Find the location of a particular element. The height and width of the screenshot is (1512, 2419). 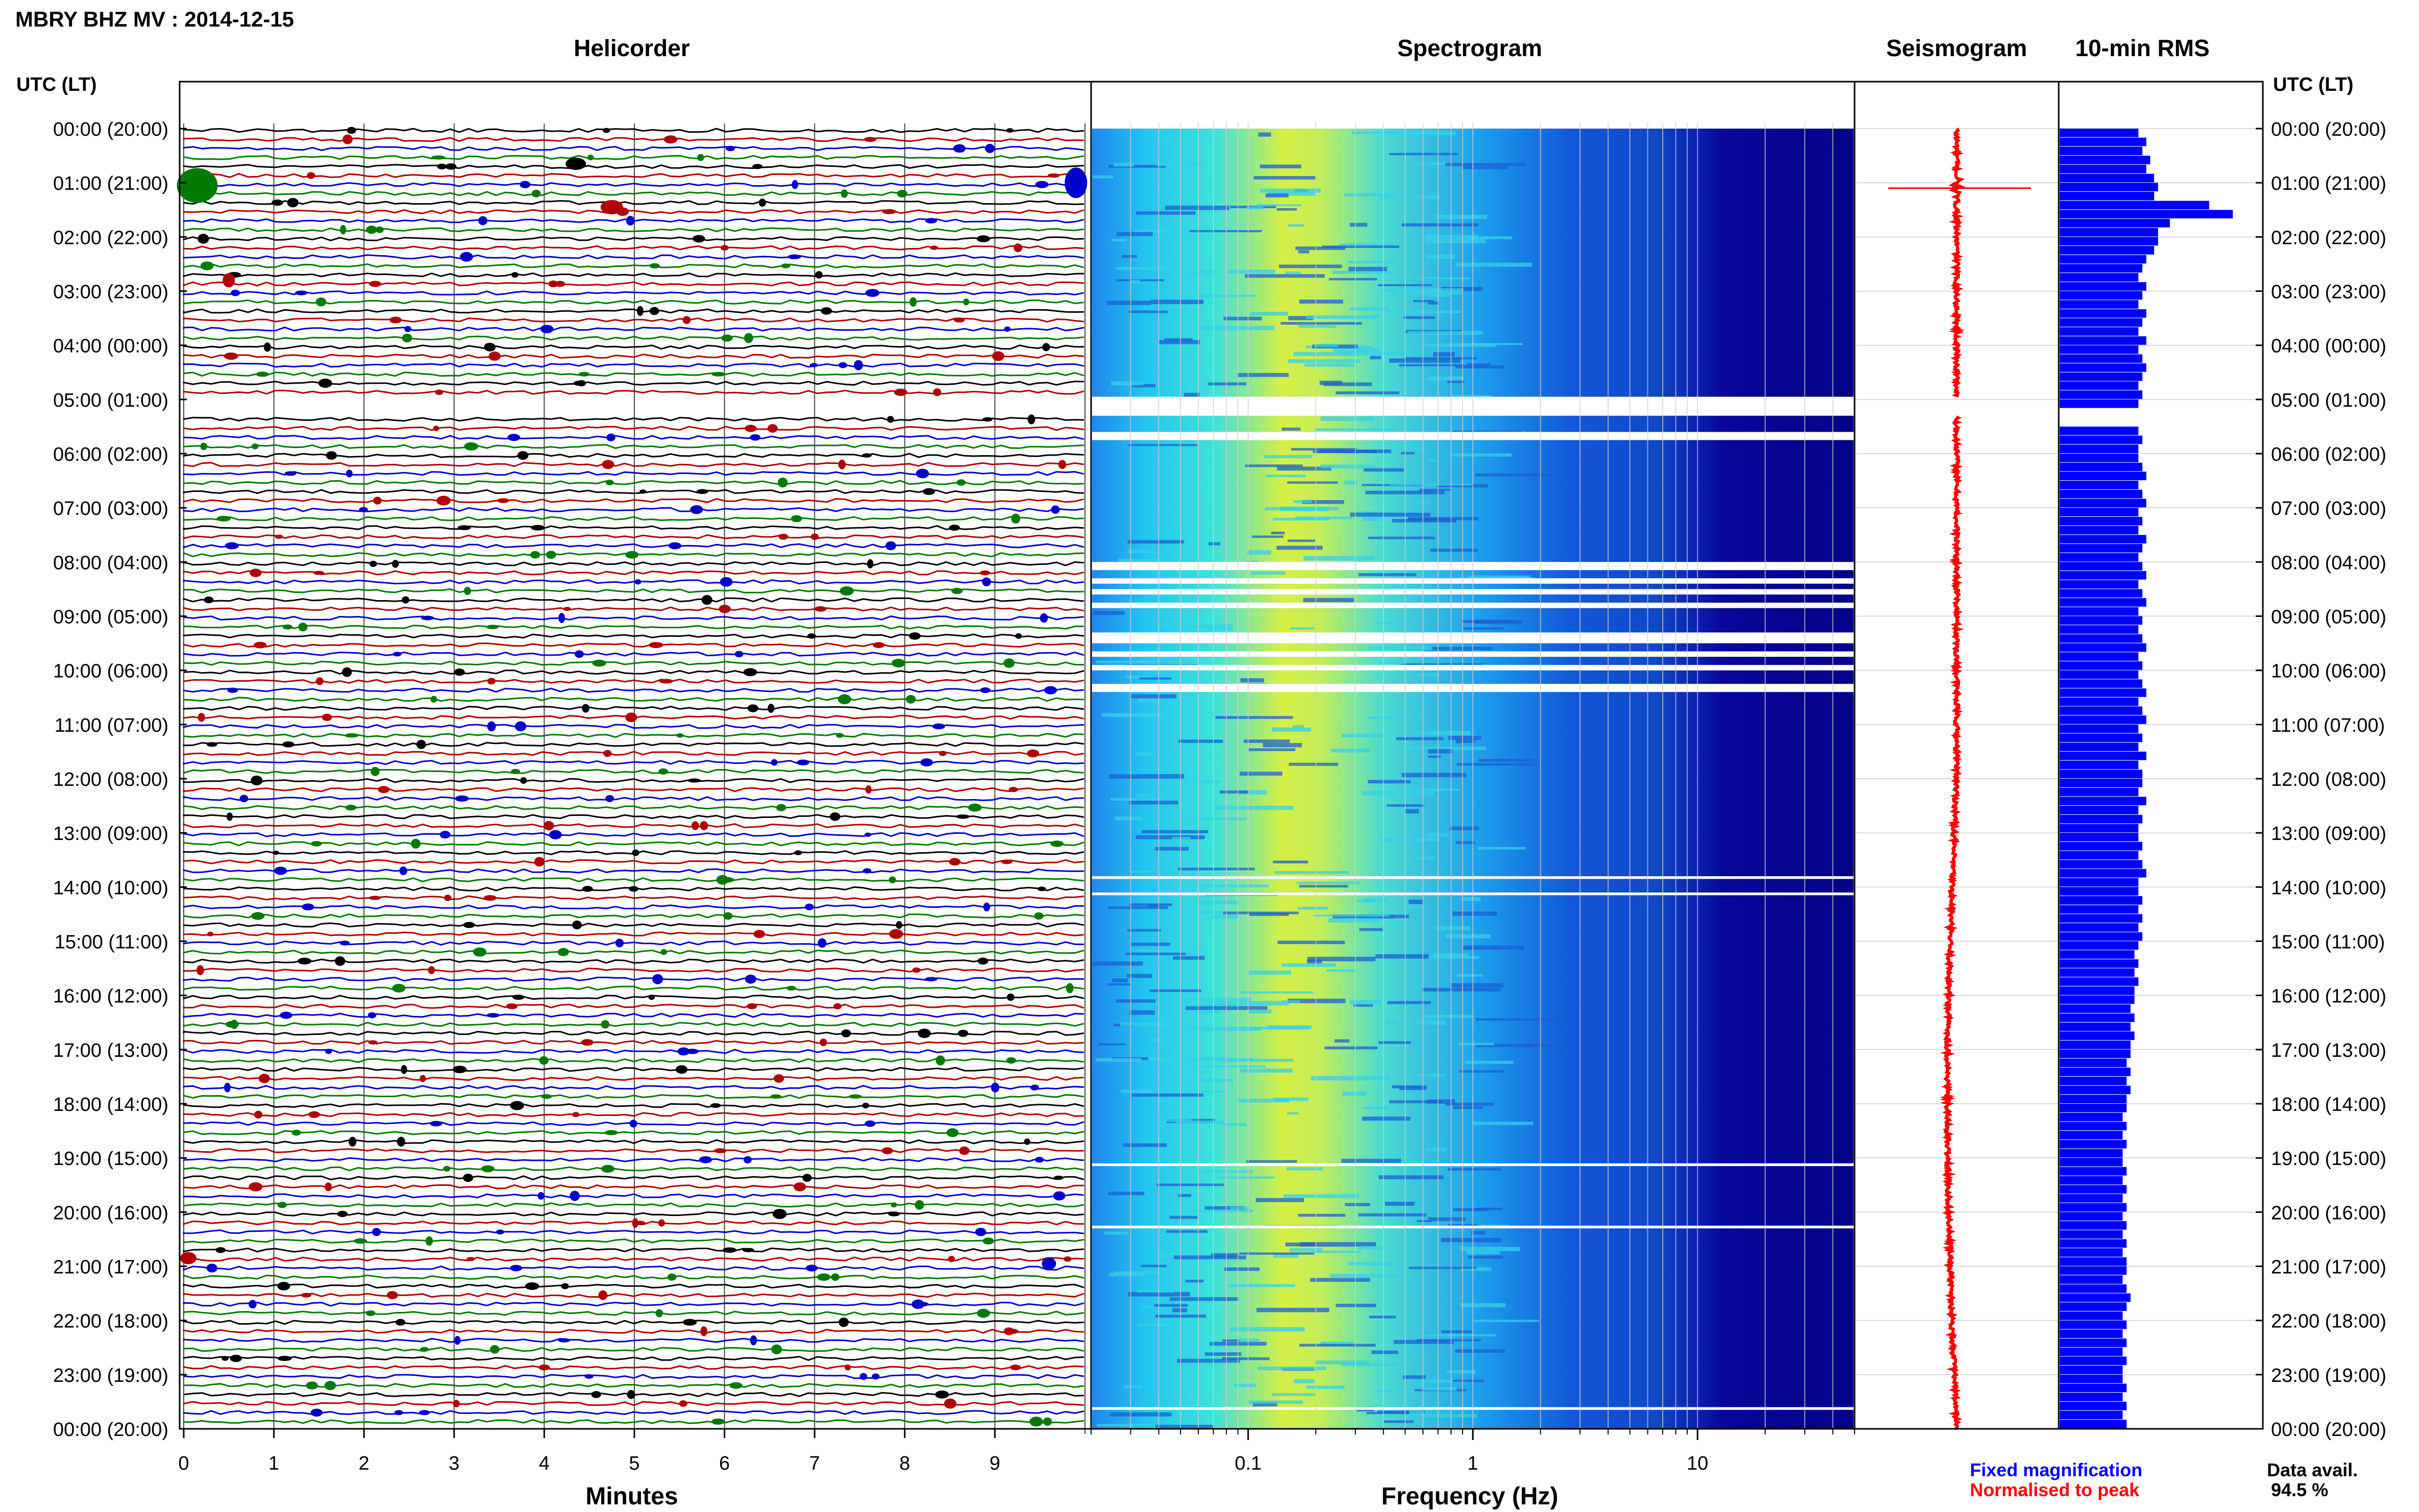

minute-tick-label: 2 is located at coordinates (364, 1463).